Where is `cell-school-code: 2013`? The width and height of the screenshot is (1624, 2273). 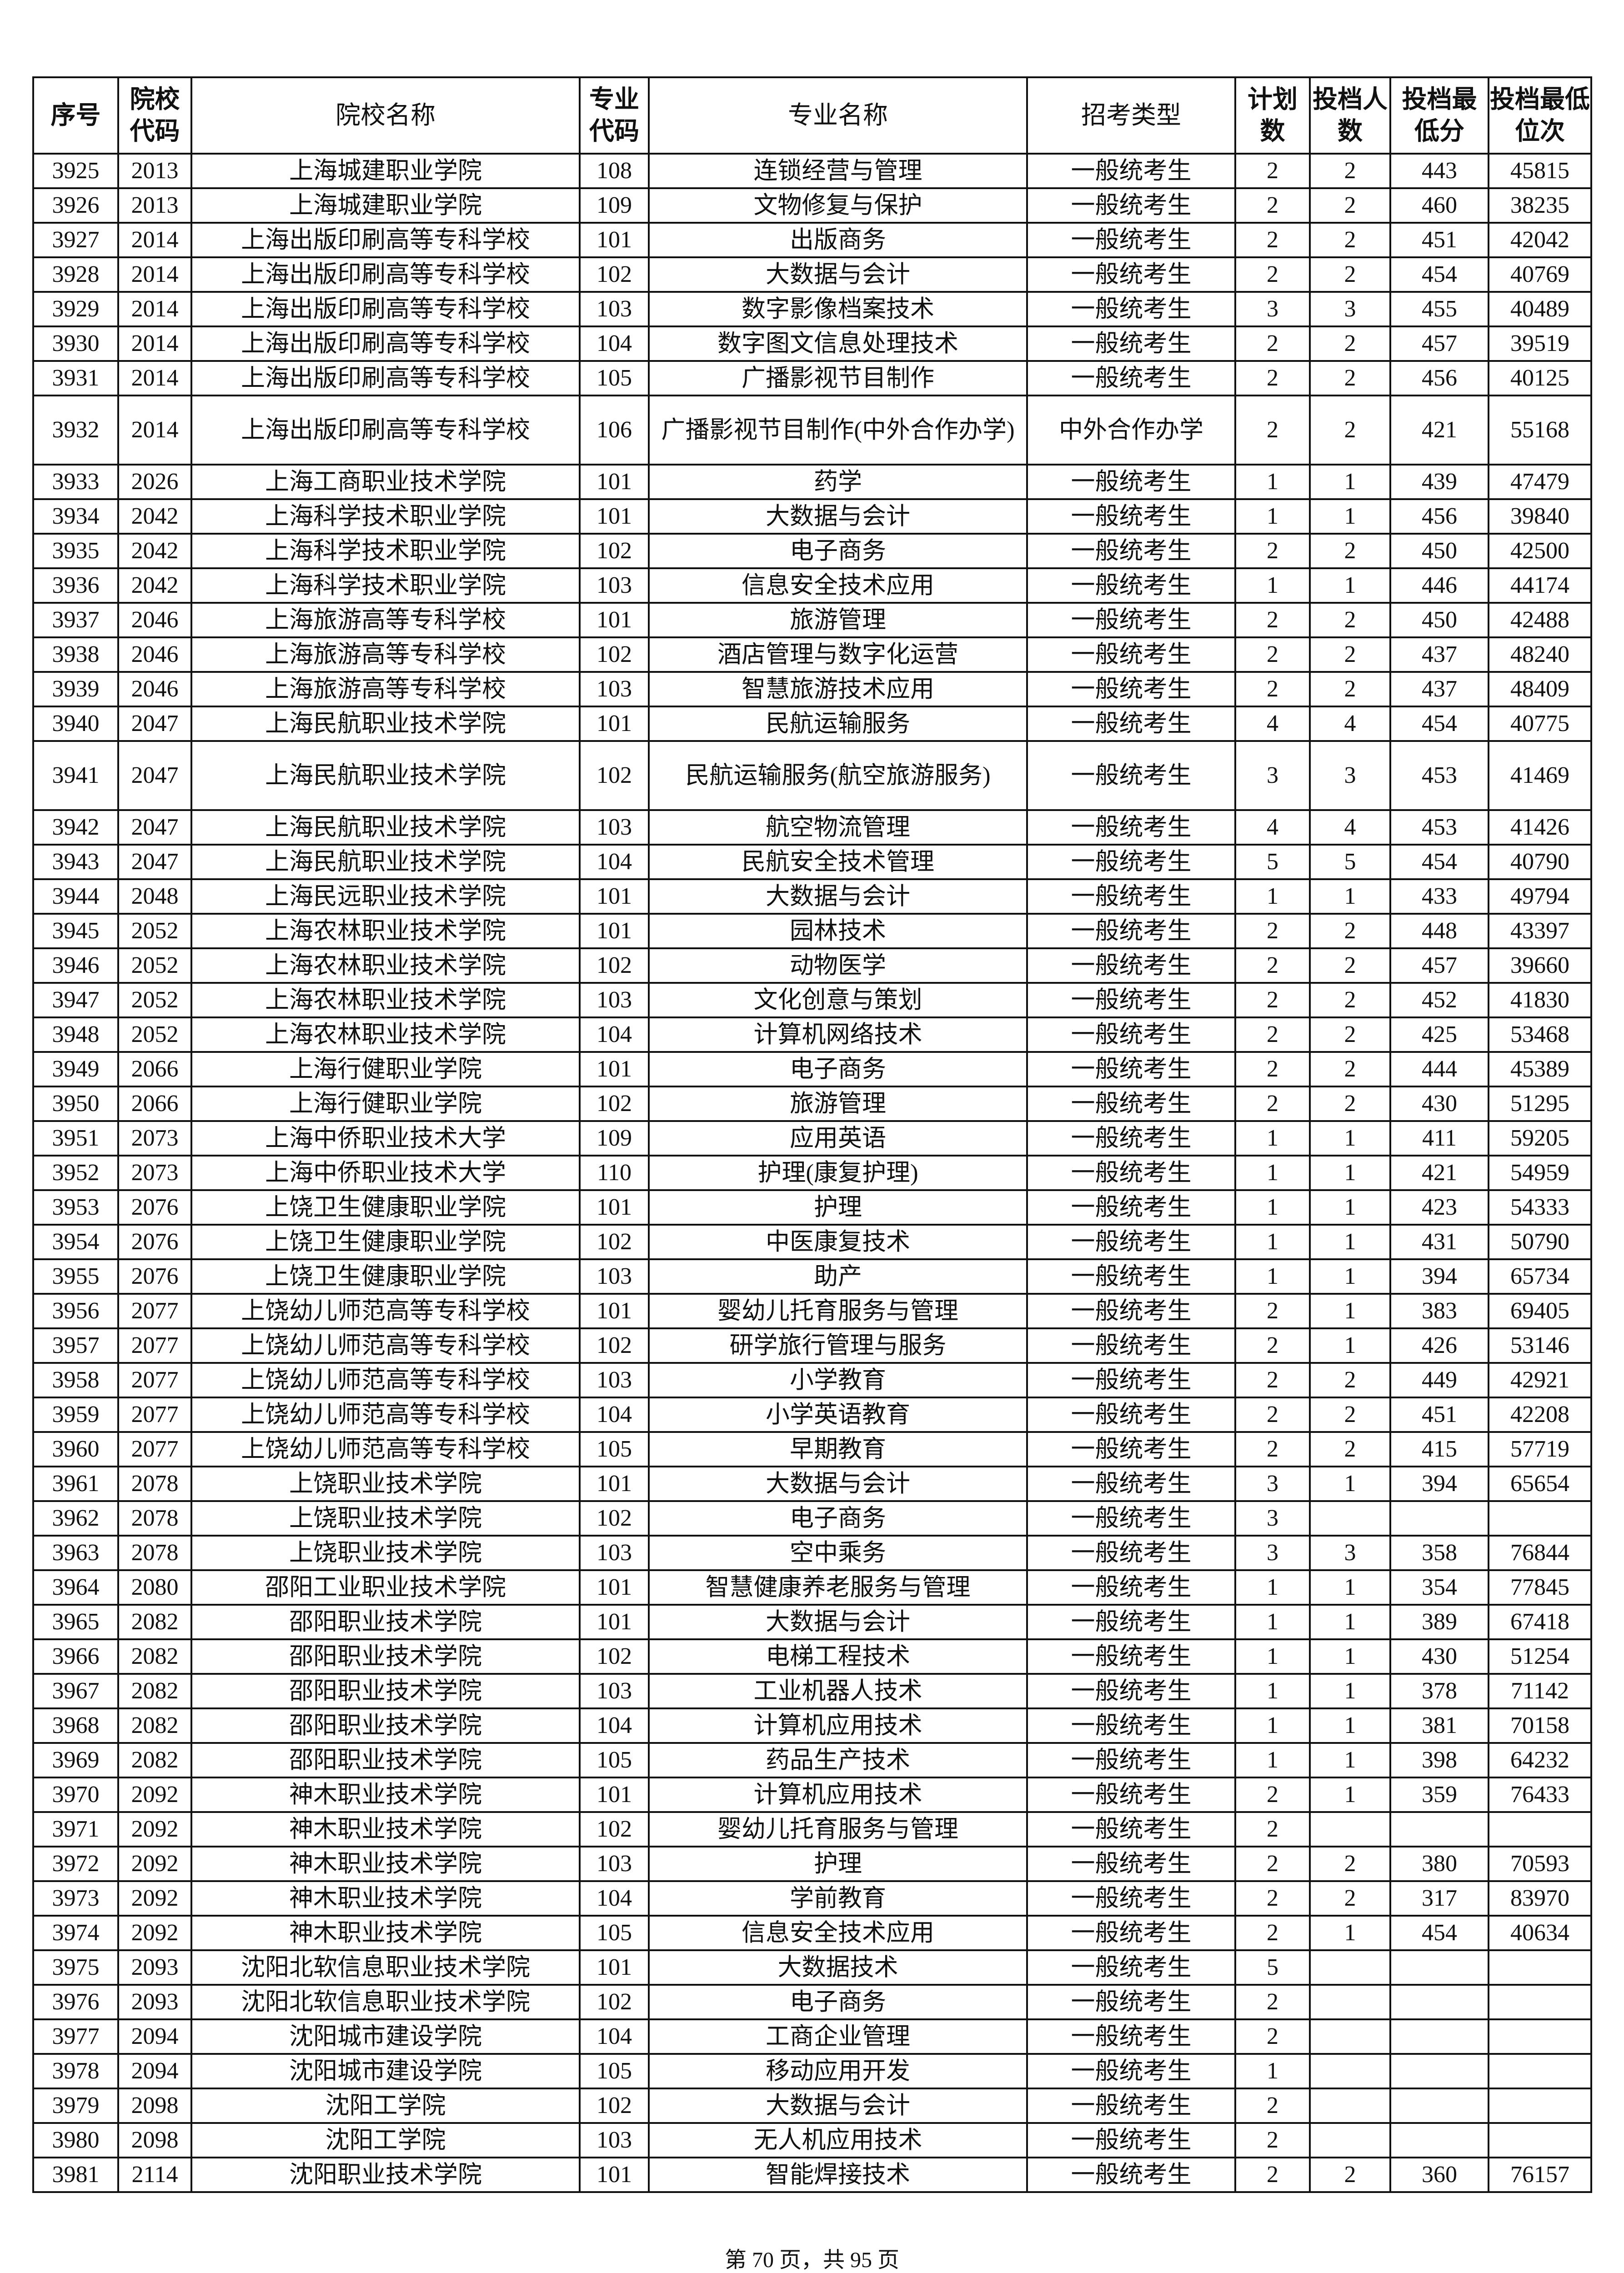
cell-school-code: 2013 is located at coordinates (154, 171).